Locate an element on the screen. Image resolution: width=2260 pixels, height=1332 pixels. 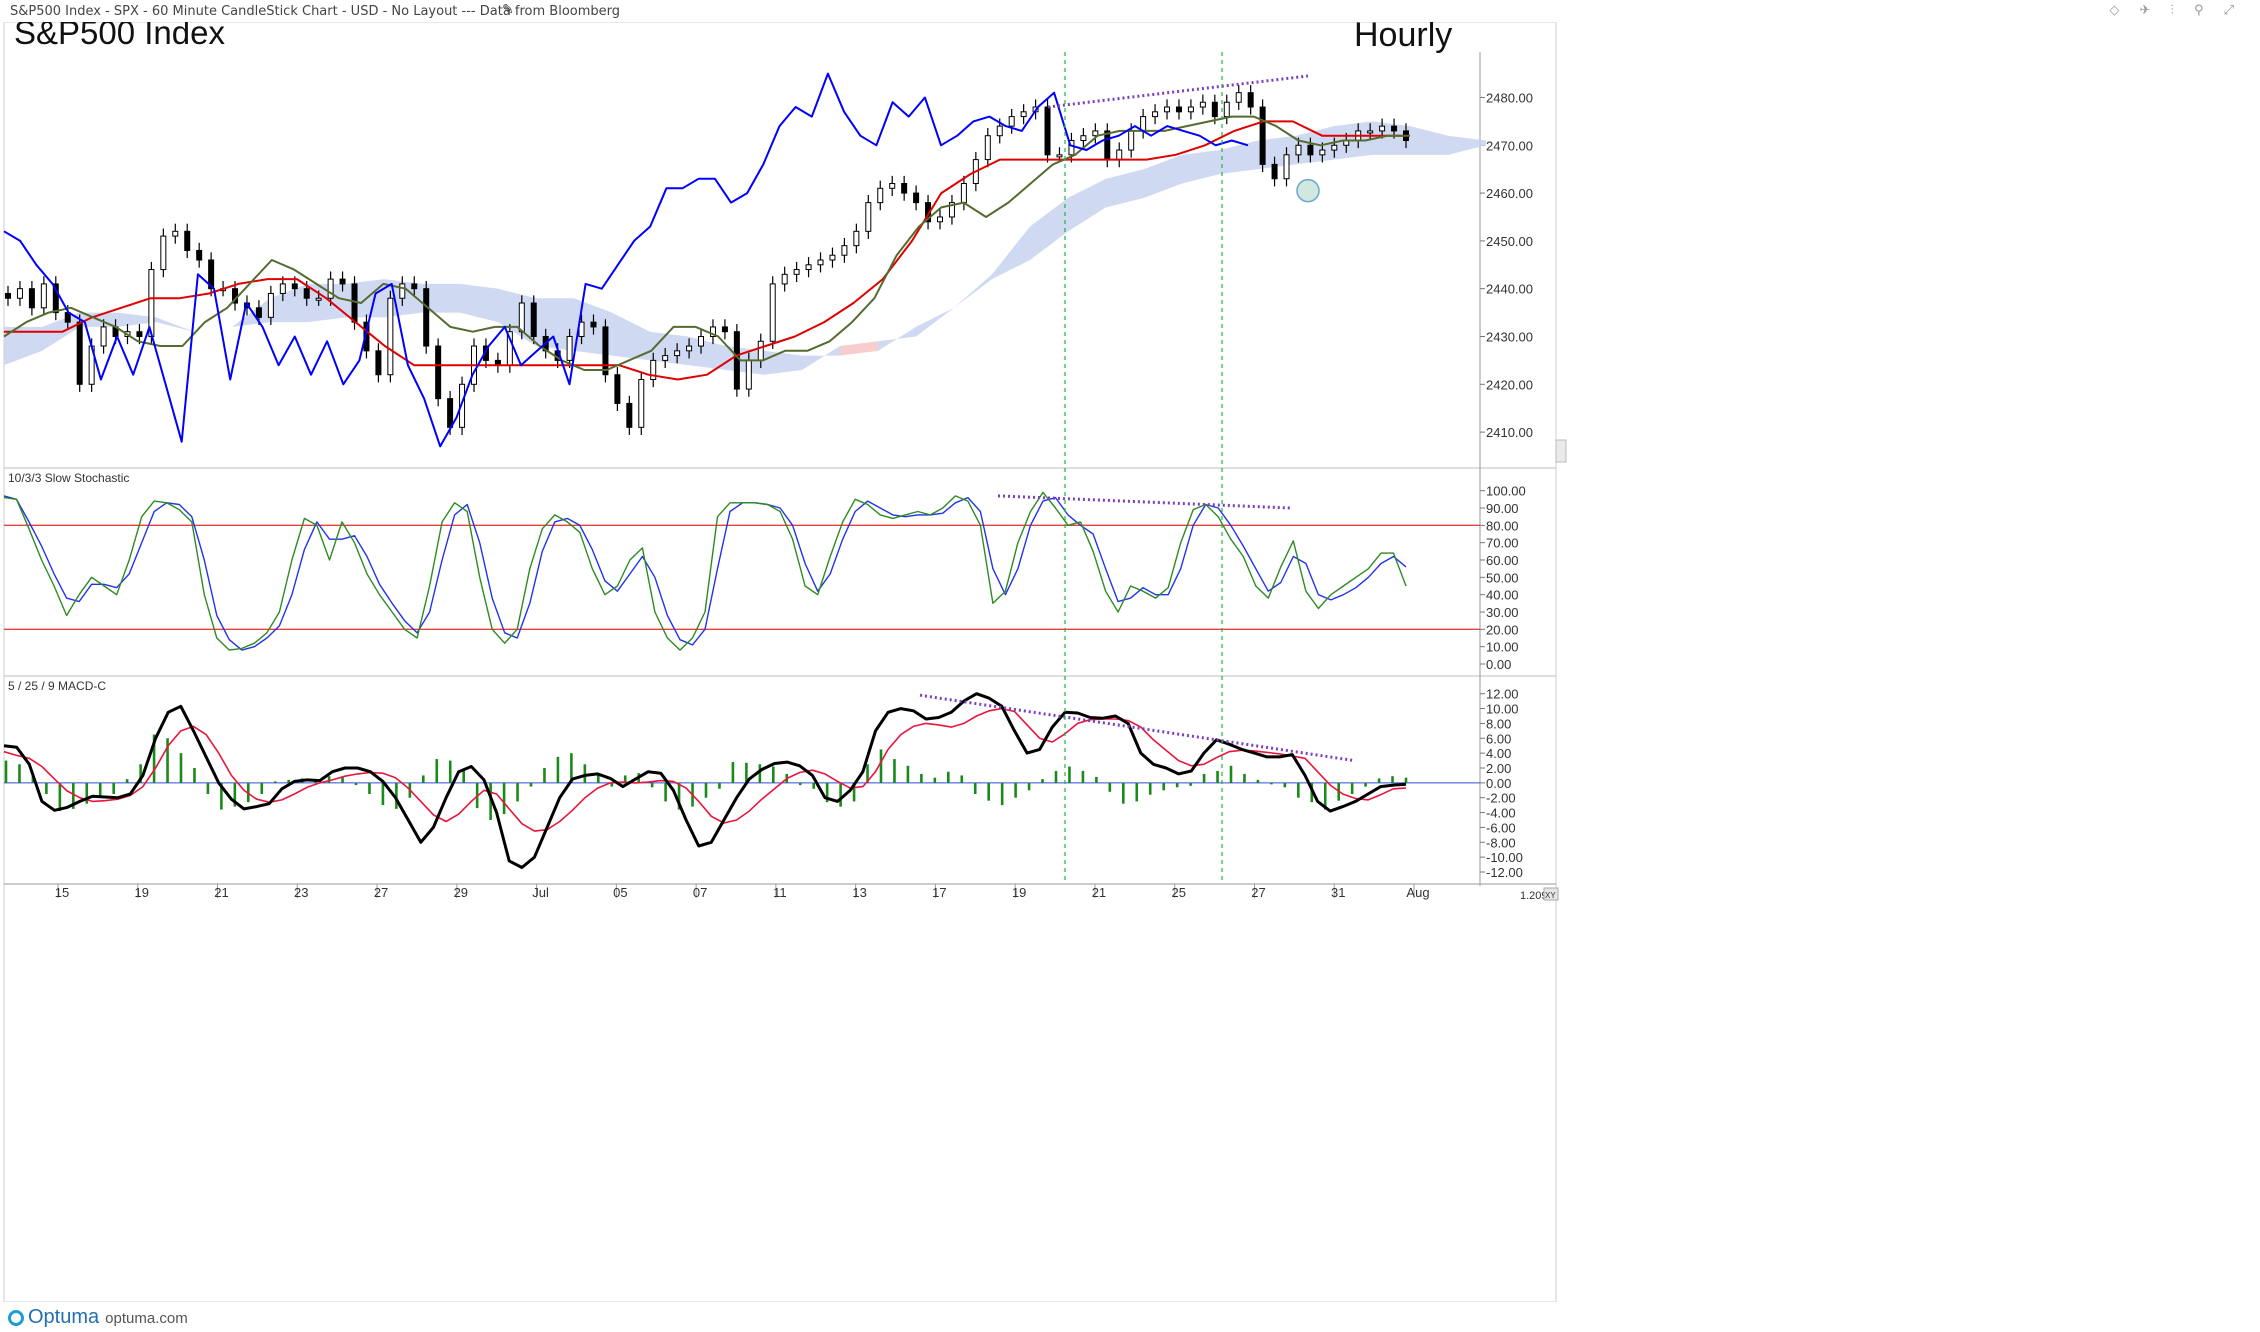
price-trendline is located at coordinates (1178, 91).